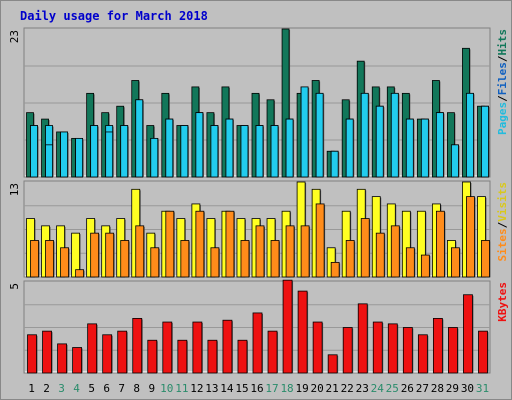 Image resolution: width=512 pixels, height=400 pixels. What do you see at coordinates (166, 388) in the screenshot?
I see `x-tick-label-day-10: 10` at bounding box center [166, 388].